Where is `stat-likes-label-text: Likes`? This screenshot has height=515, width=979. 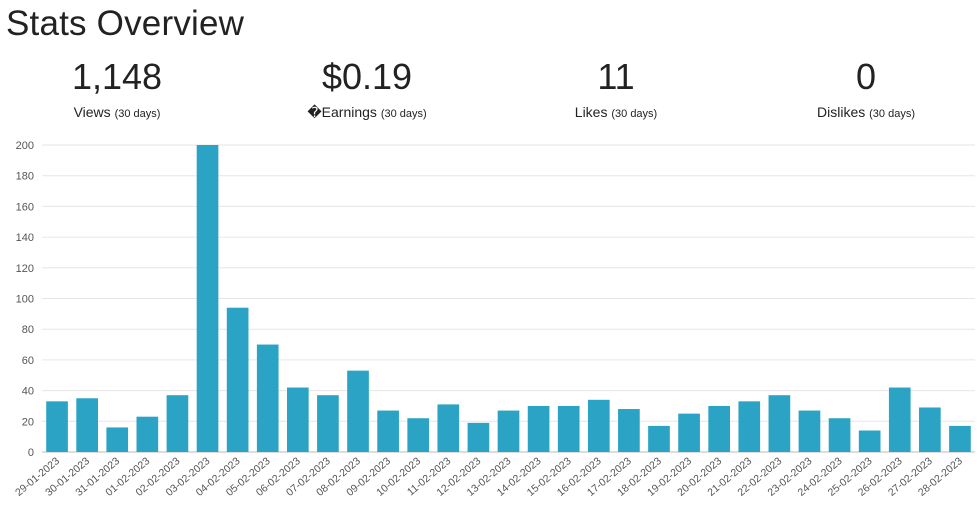
stat-likes-label-text: Likes is located at coordinates (591, 112).